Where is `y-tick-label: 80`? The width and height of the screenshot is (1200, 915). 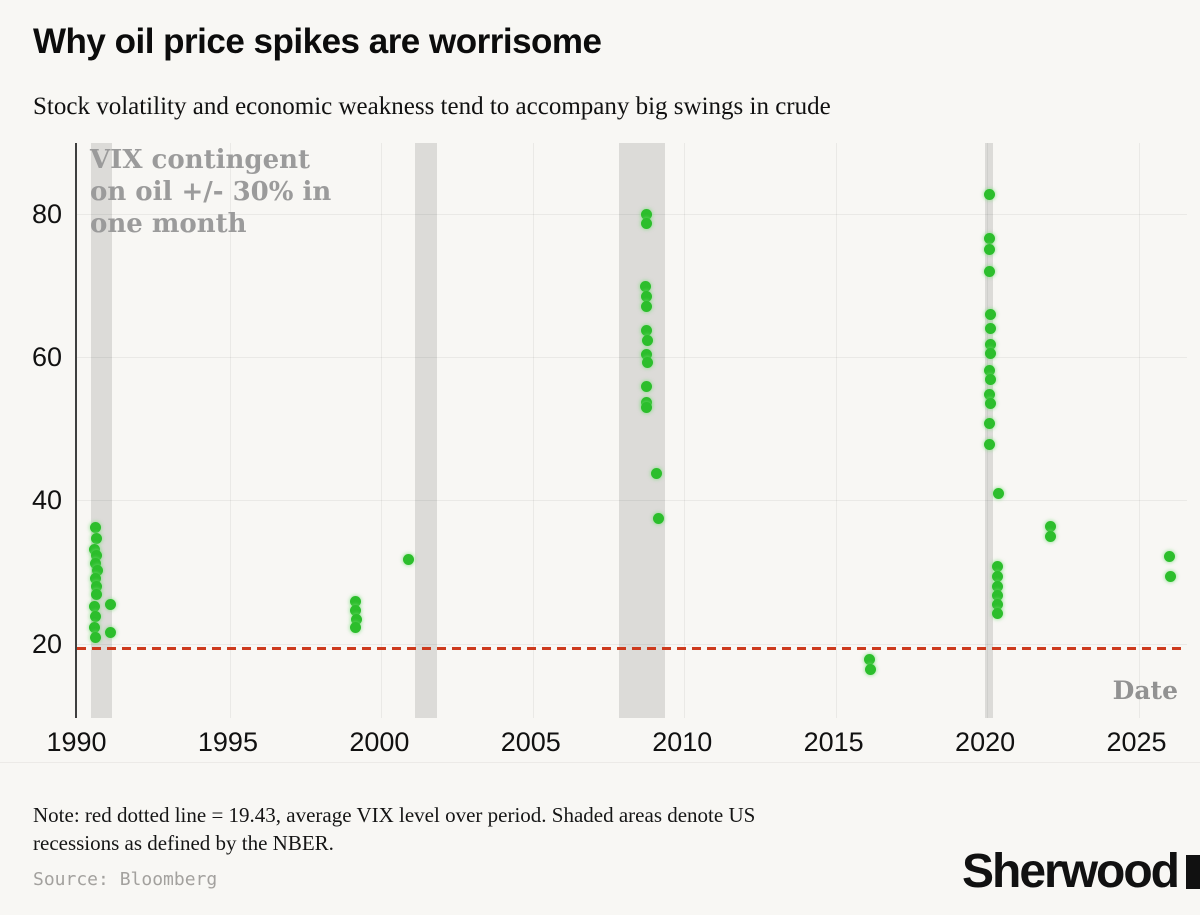
y-tick-label: 80 is located at coordinates (46, 213).